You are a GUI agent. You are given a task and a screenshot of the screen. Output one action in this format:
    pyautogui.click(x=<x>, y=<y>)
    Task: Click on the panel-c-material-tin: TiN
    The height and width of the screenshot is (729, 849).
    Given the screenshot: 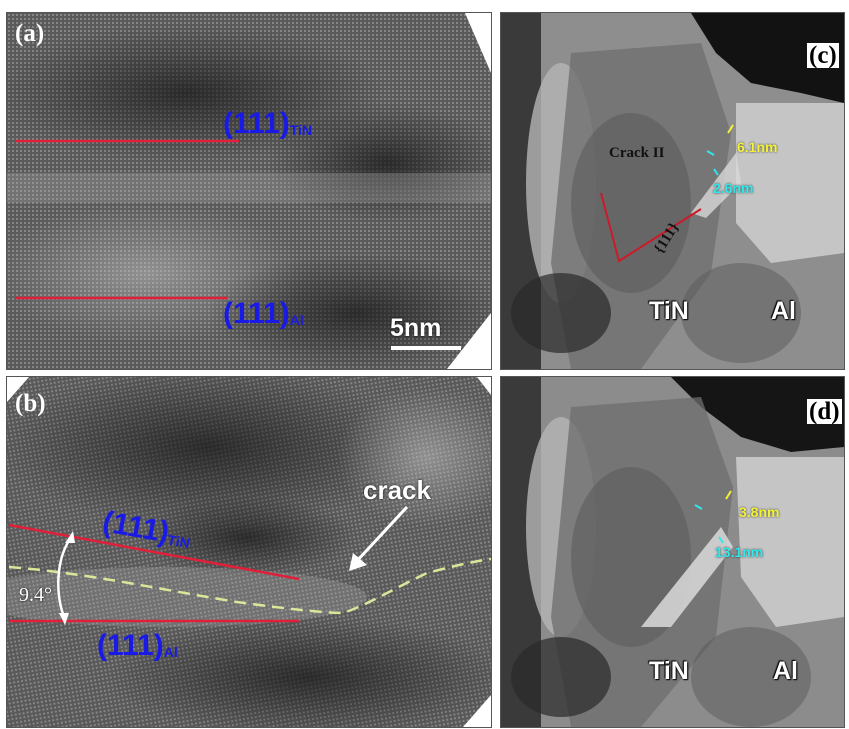 What is the action you would take?
    pyautogui.click(x=669, y=311)
    